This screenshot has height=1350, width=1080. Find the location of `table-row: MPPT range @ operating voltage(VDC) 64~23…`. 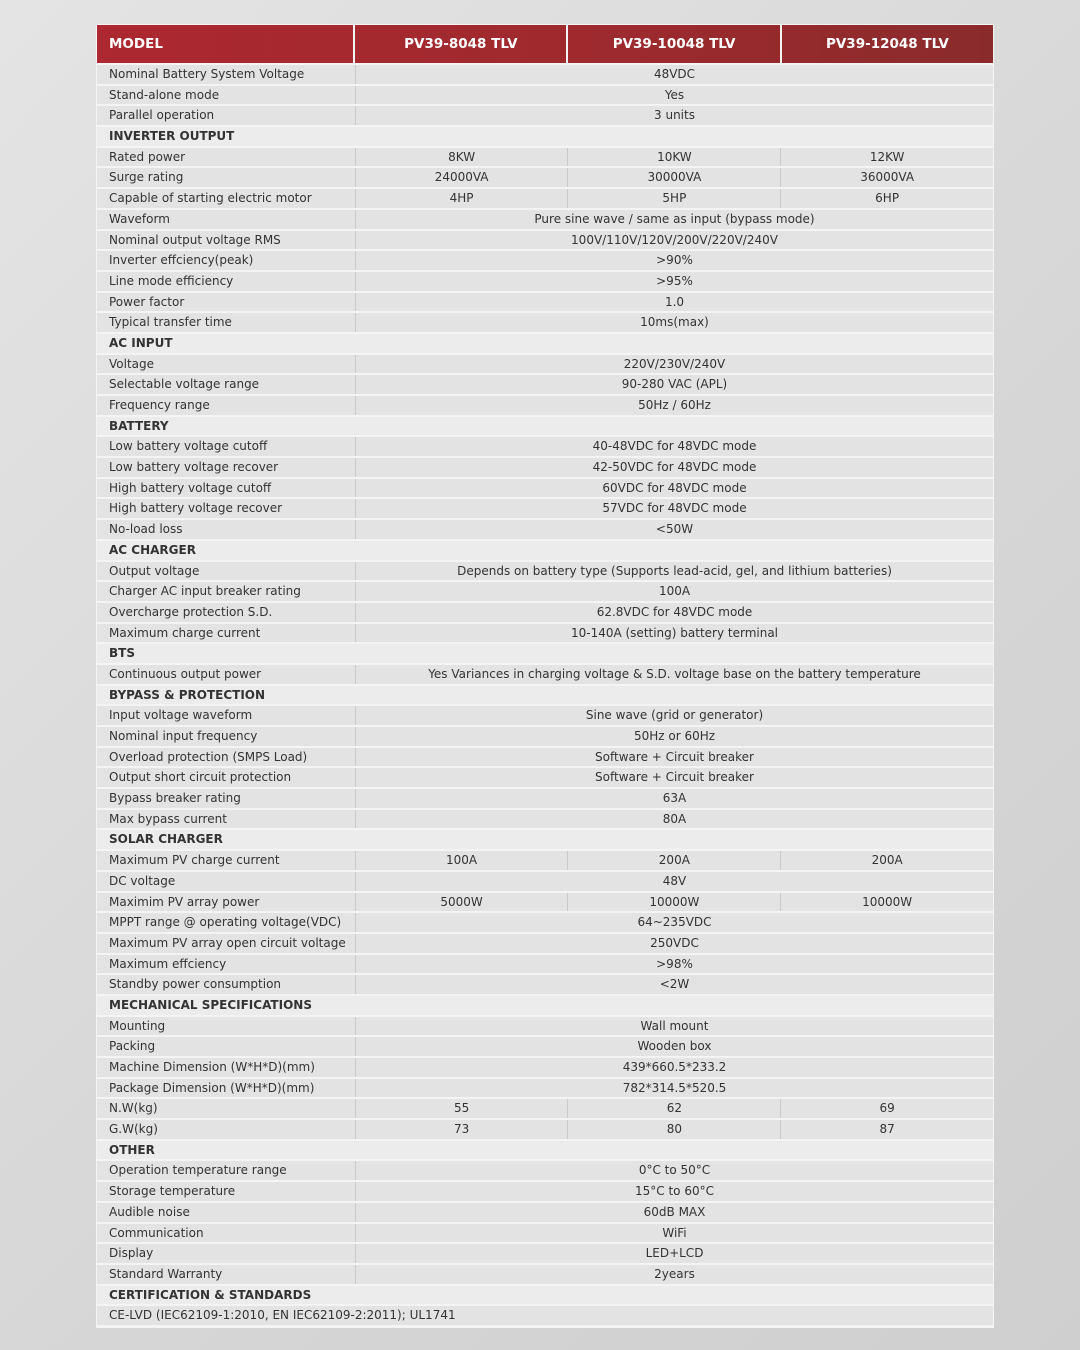

table-row: MPPT range @ operating voltage(VDC) 64~23… is located at coordinates (545, 922).